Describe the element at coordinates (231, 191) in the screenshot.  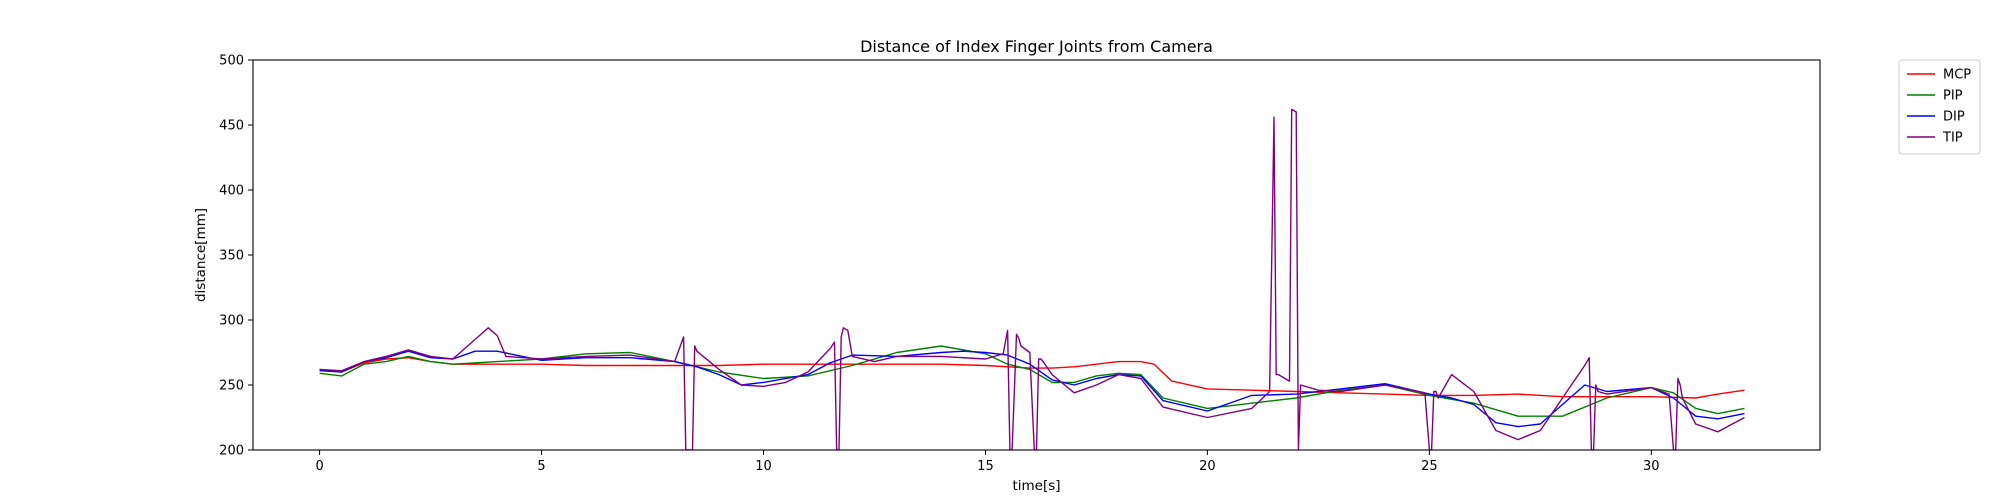
I see `y-tick-label: 400` at that location.